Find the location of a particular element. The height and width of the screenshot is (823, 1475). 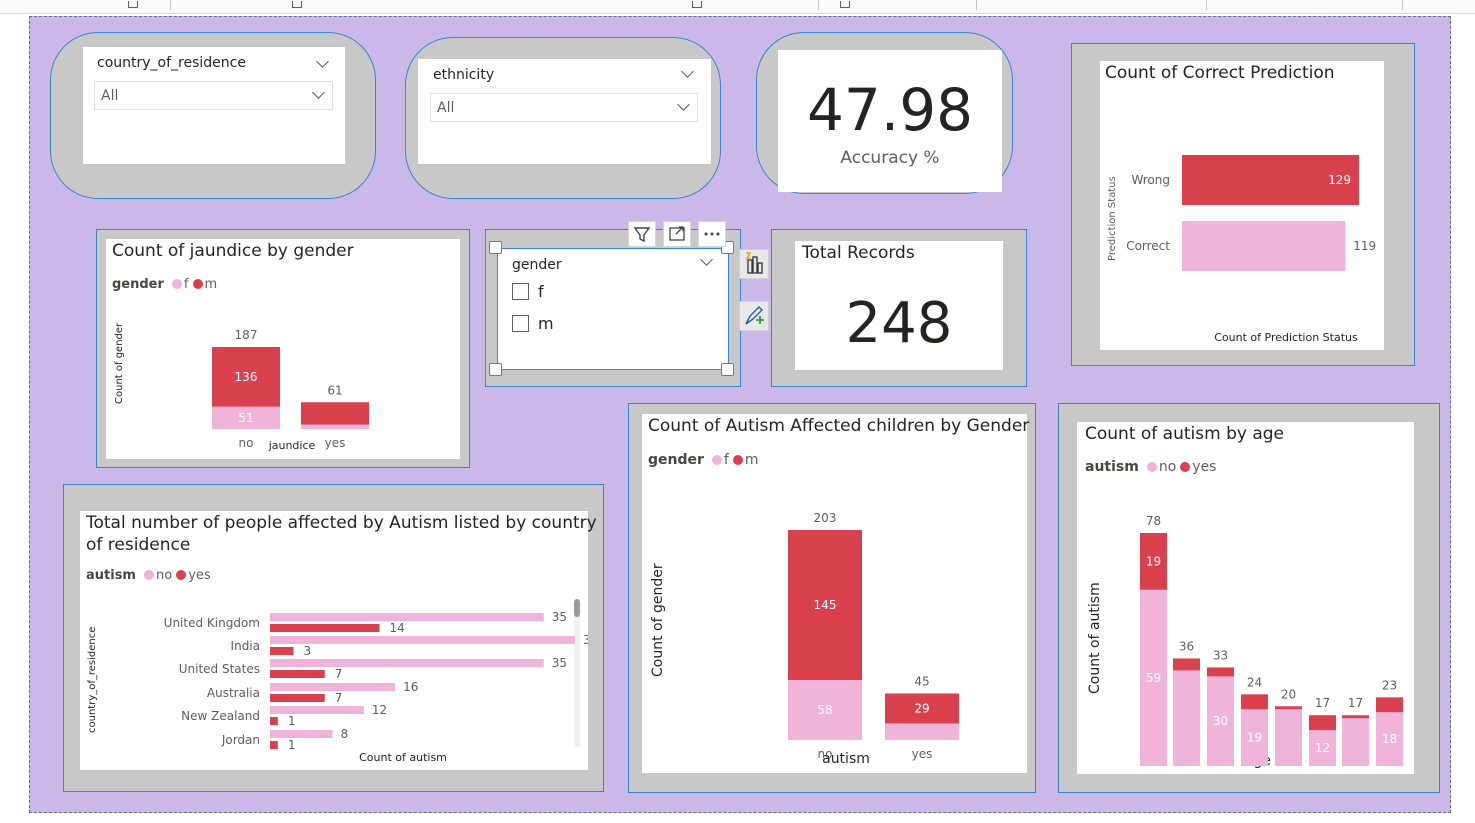

more-options-icon is located at coordinates (712, 234).